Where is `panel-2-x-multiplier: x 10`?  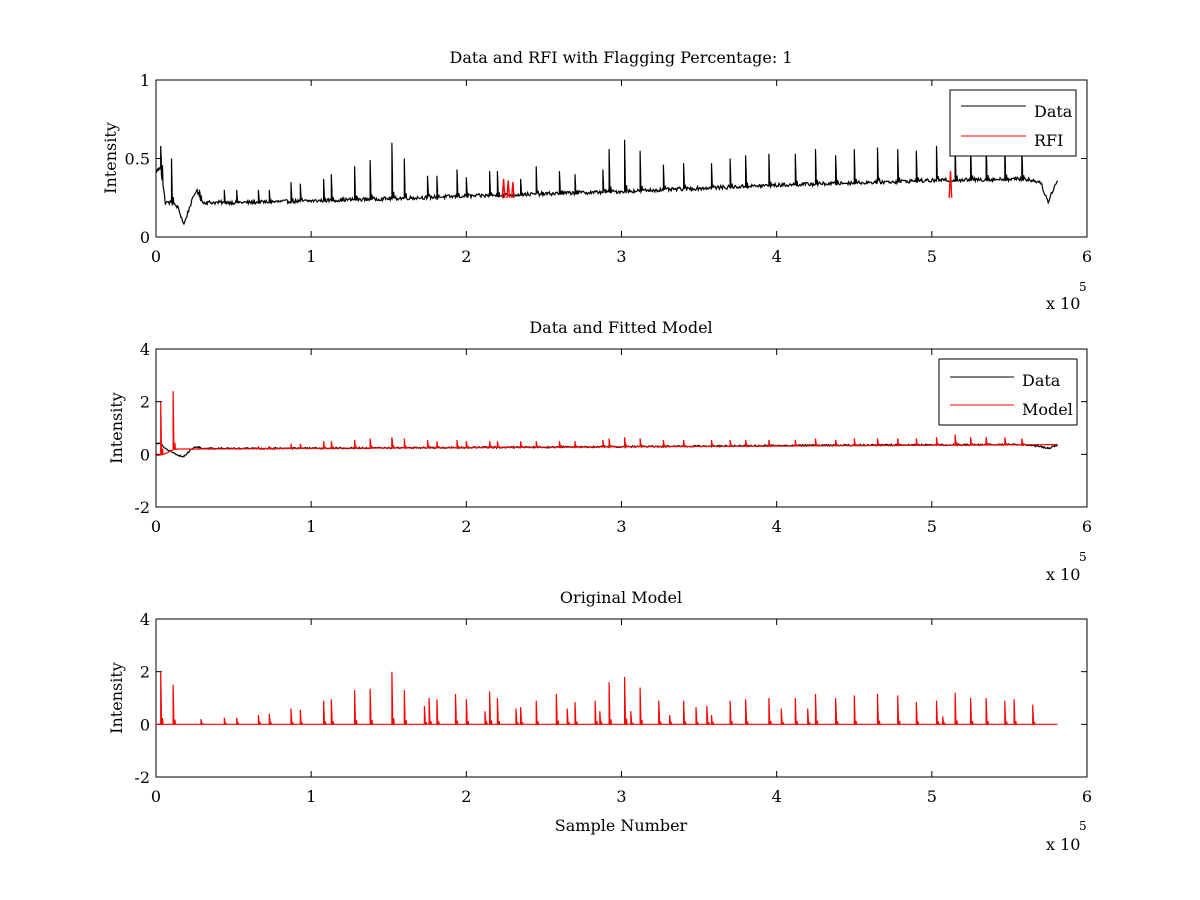 panel-2-x-multiplier: x 10 is located at coordinates (1063, 574).